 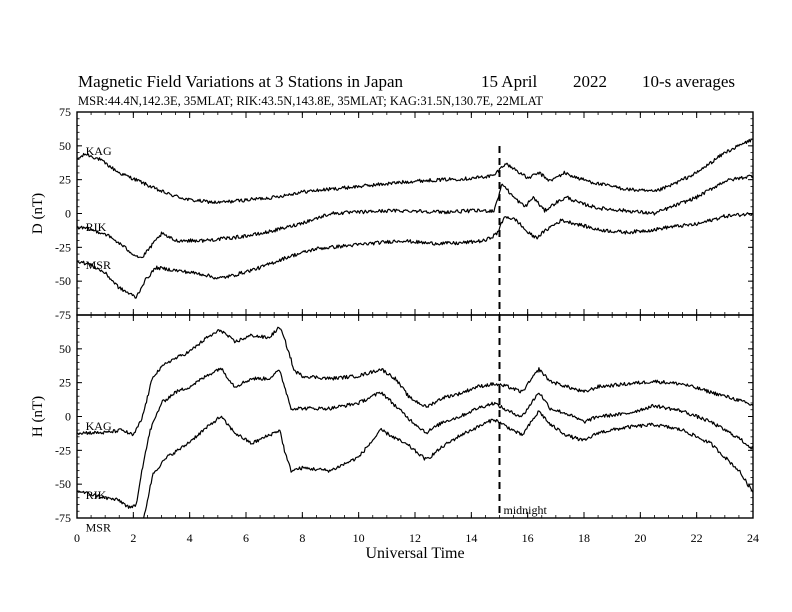 What do you see at coordinates (63, 484) in the screenshot?
I see `y-tick-label-H: -50` at bounding box center [63, 484].